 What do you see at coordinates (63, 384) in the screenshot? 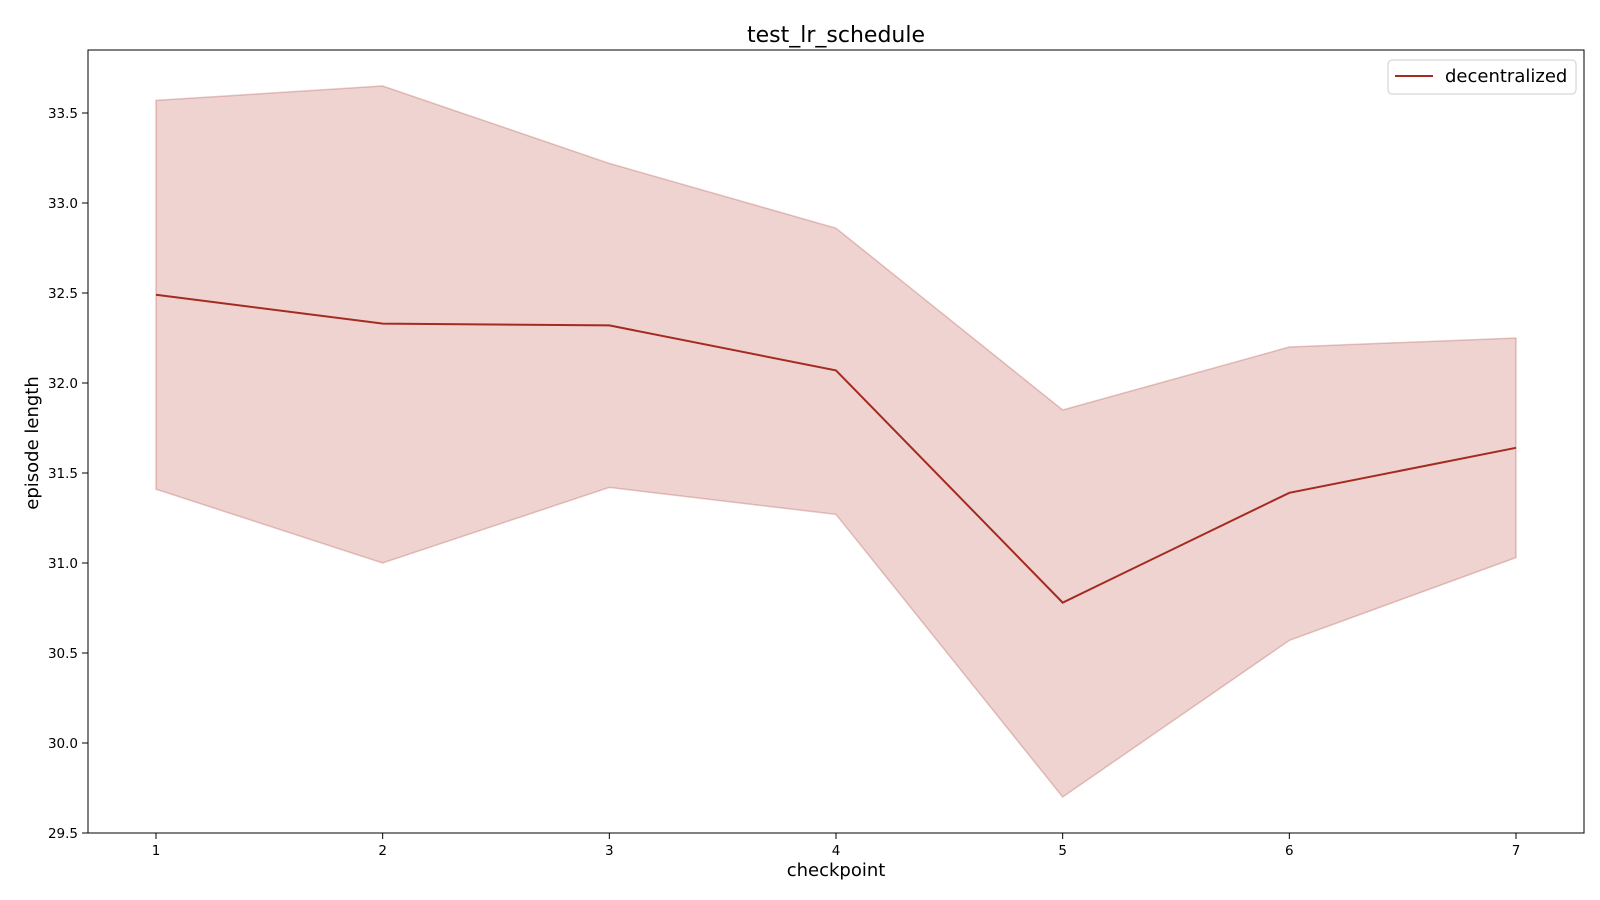
I see `y-tick-label: 32.0` at bounding box center [63, 384].